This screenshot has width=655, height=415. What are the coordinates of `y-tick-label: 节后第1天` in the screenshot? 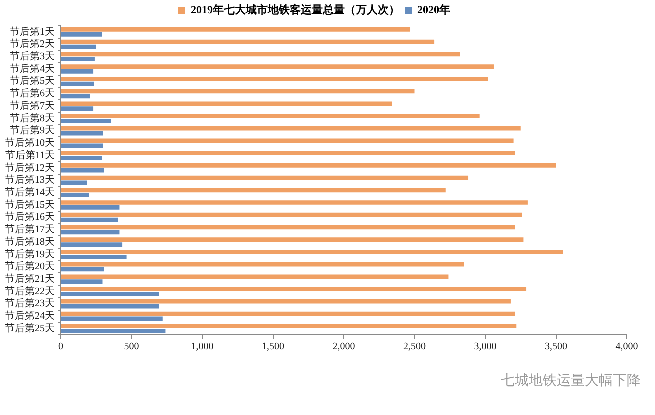 It's located at (32, 32).